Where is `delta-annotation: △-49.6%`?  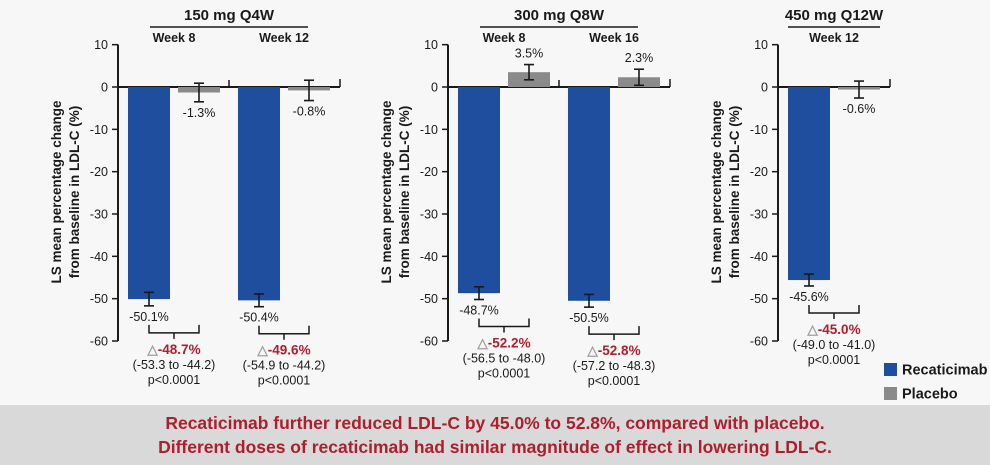
delta-annotation: △-49.6% is located at coordinates (283, 350).